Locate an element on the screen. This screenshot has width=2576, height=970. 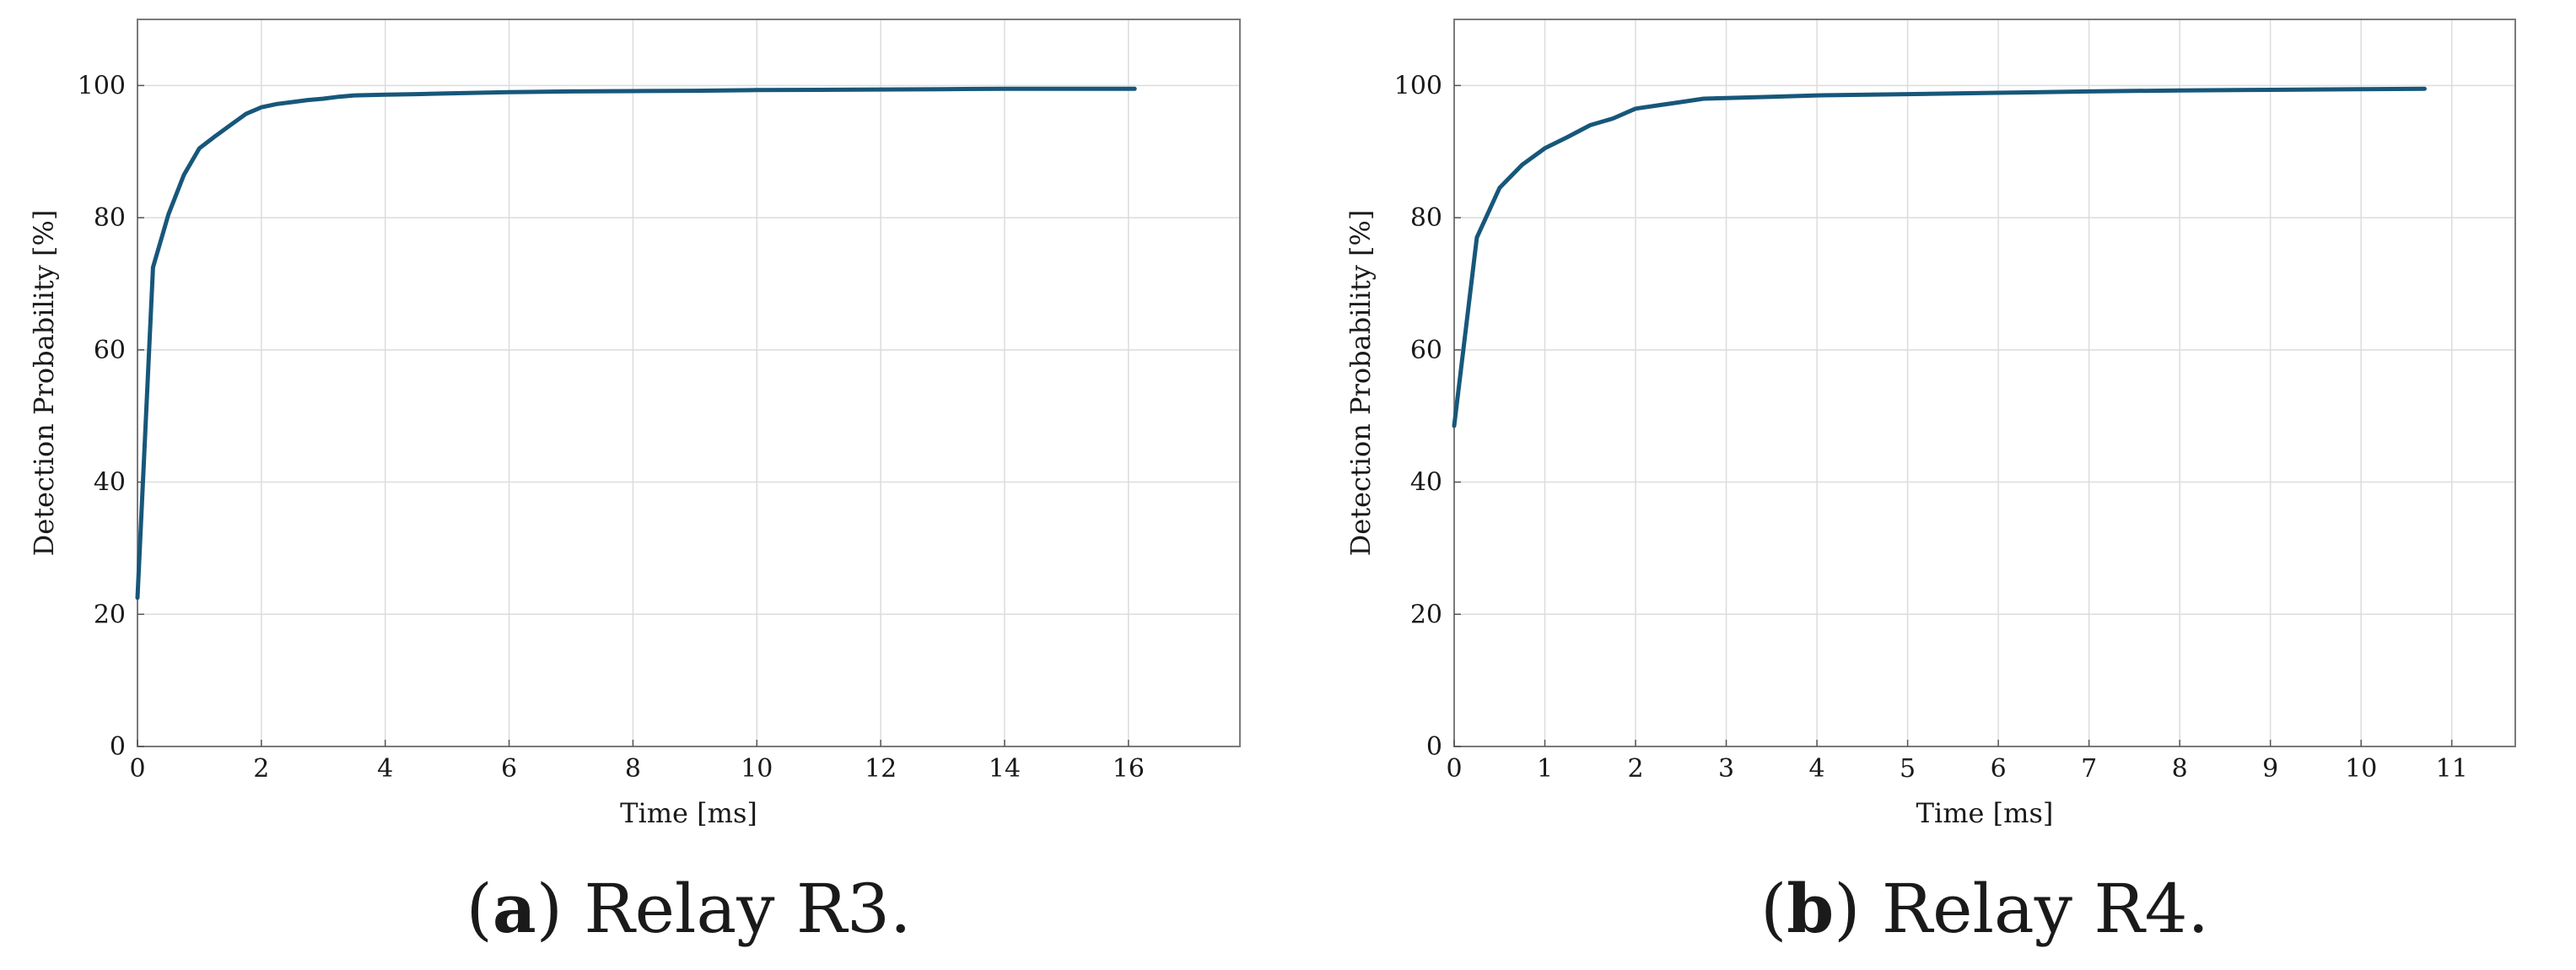
x-tick-label: 1 is located at coordinates (1545, 769).